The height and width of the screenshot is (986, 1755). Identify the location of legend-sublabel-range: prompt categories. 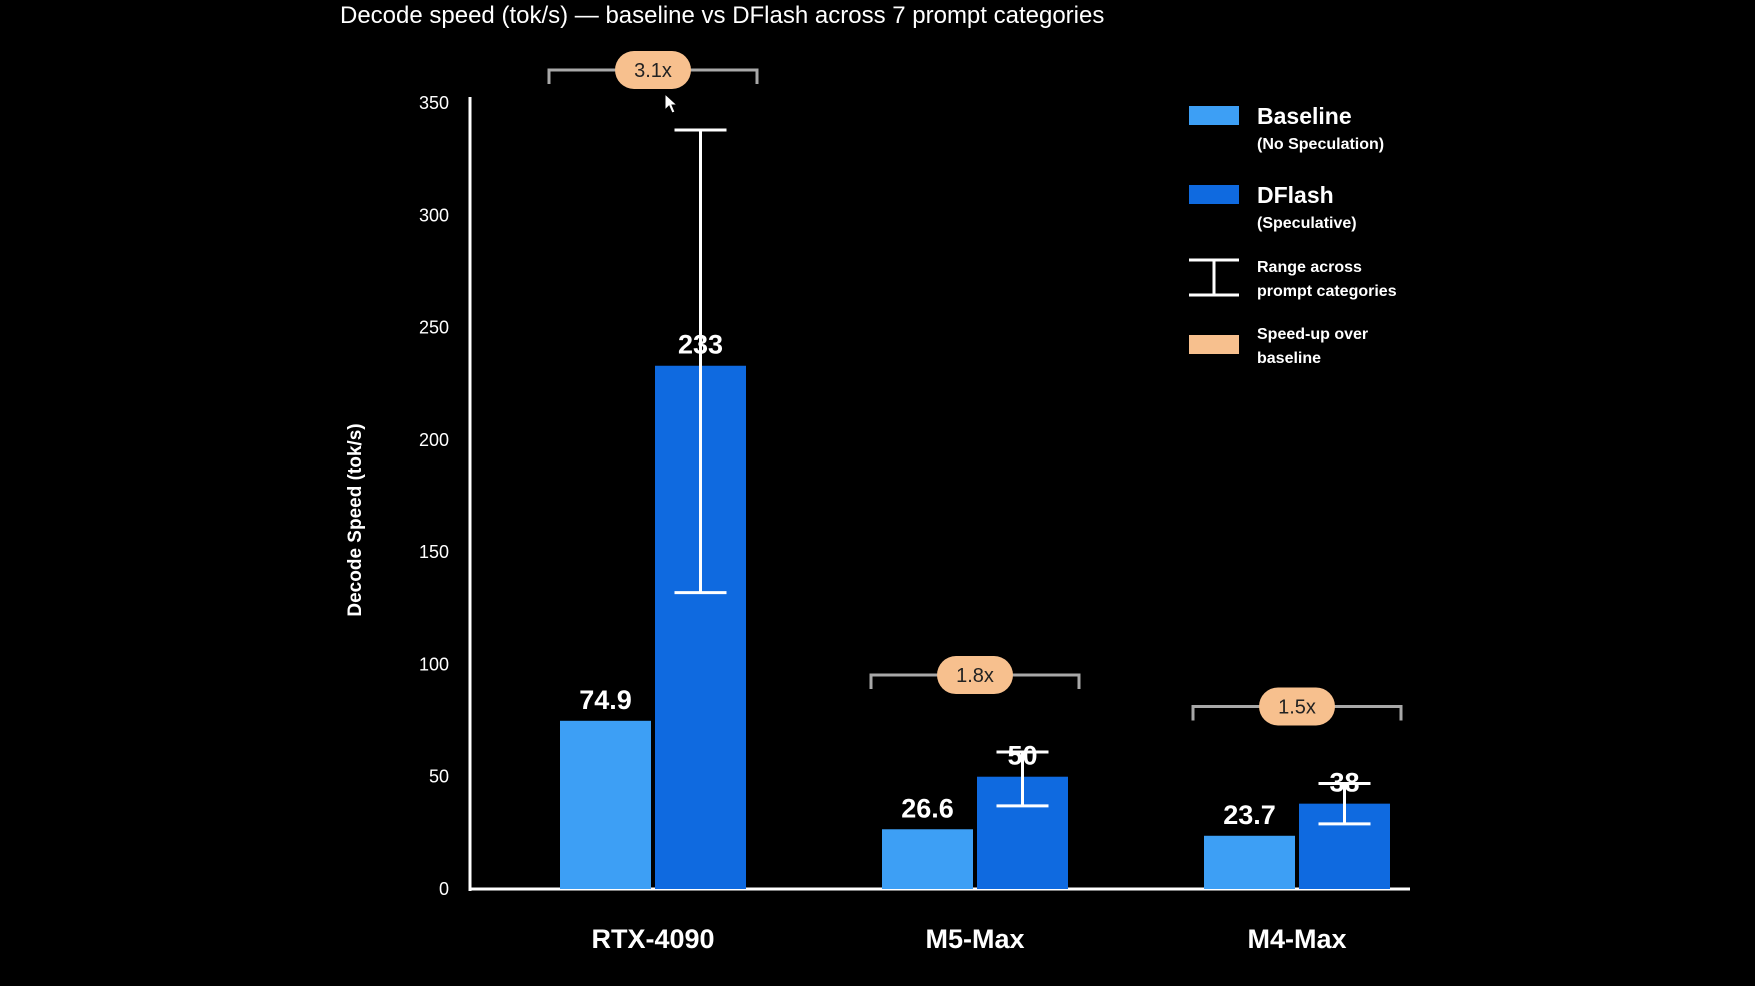
(1327, 291).